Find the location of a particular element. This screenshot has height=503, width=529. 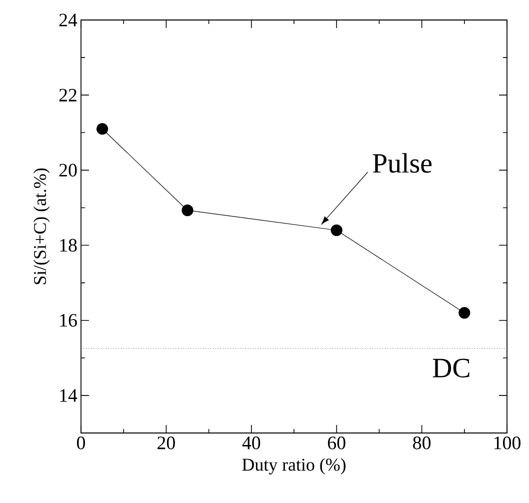

x-tick-label: 40 is located at coordinates (251, 443).